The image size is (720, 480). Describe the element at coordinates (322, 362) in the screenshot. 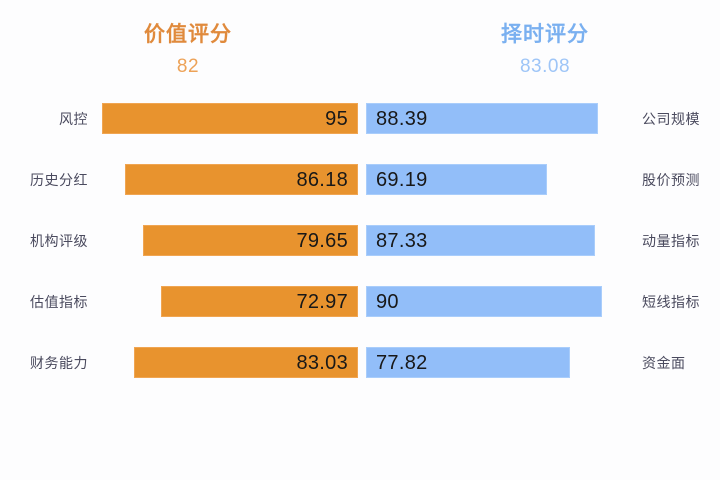

I see `left-bar-value: 83.03` at that location.